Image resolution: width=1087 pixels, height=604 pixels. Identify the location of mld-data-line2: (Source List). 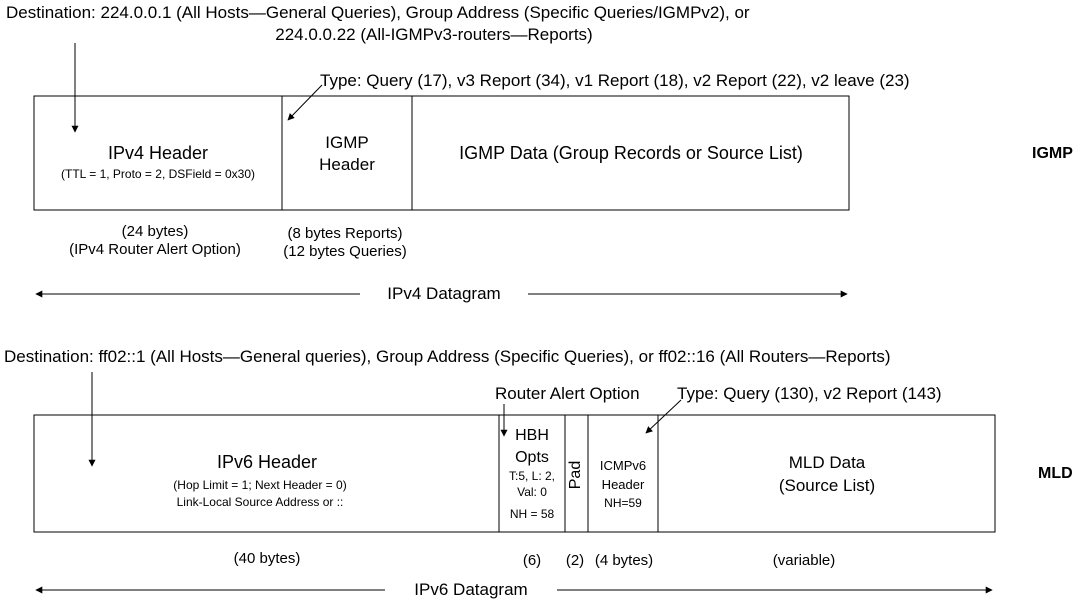
(827, 485).